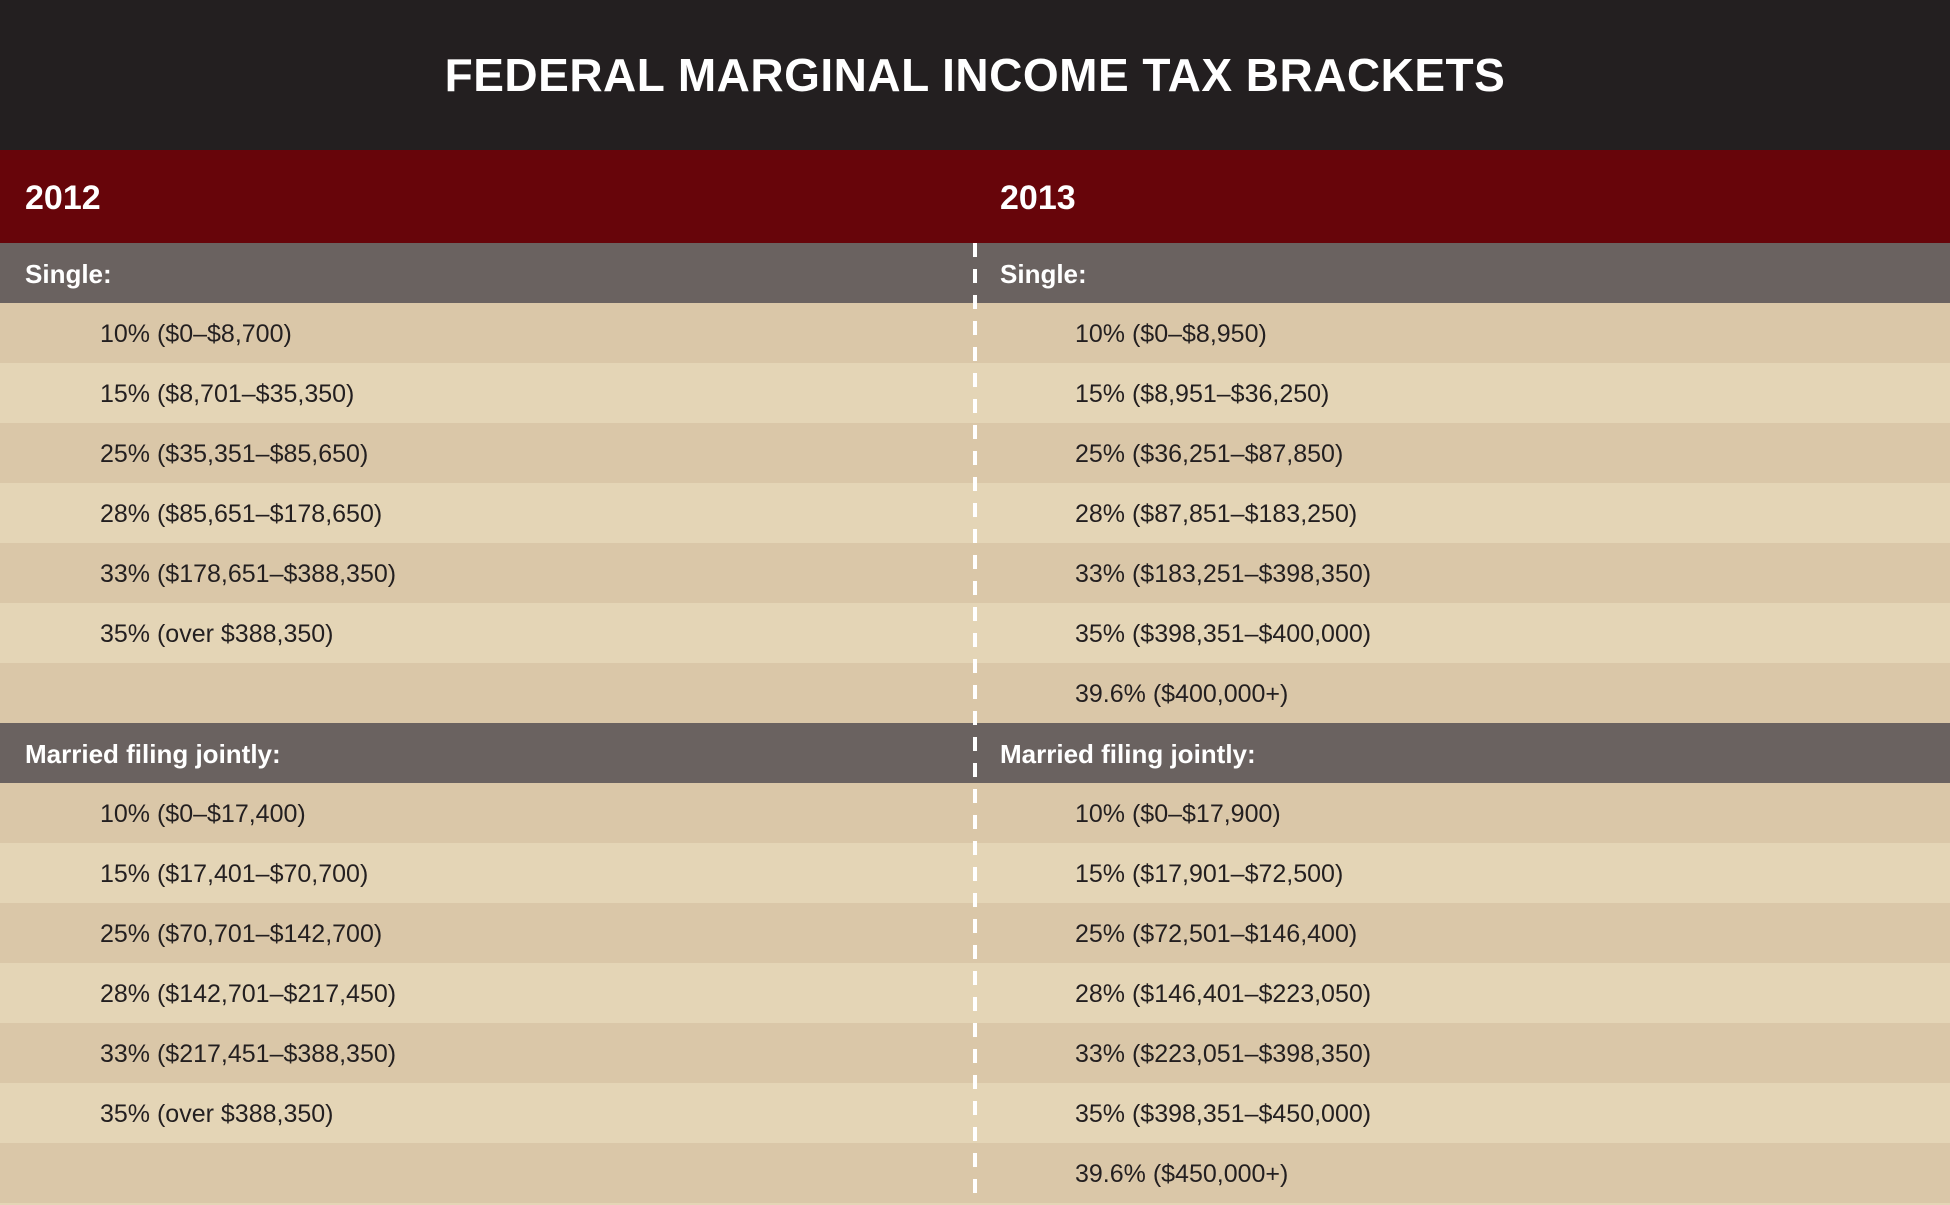 Image resolution: width=1950 pixels, height=1205 pixels. I want to click on bracket-row: 15% ($8,701–$35,350), so click(487, 393).